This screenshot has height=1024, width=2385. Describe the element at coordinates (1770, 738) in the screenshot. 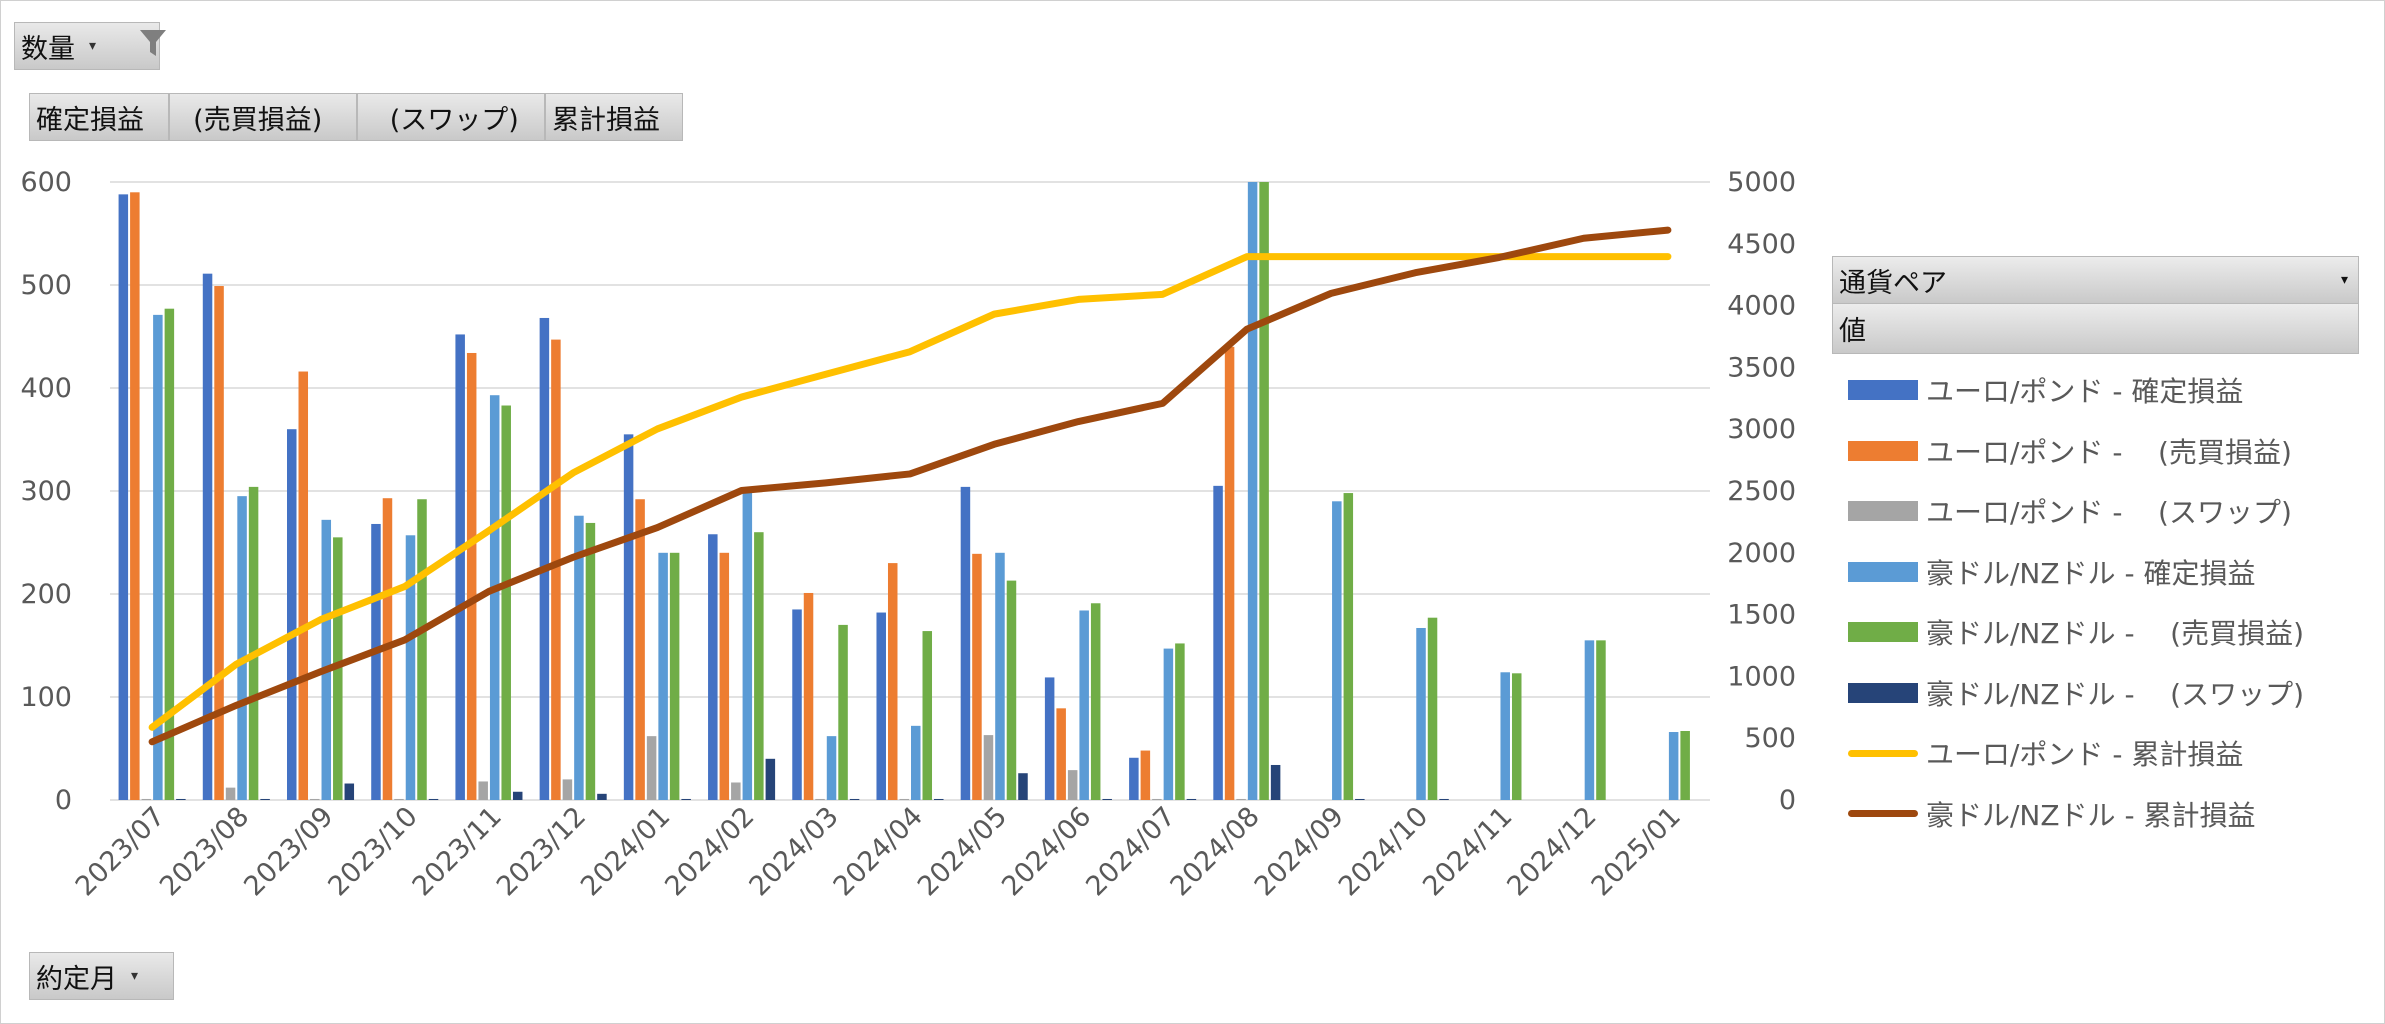

I see `y-right-tick-label: 500` at that location.